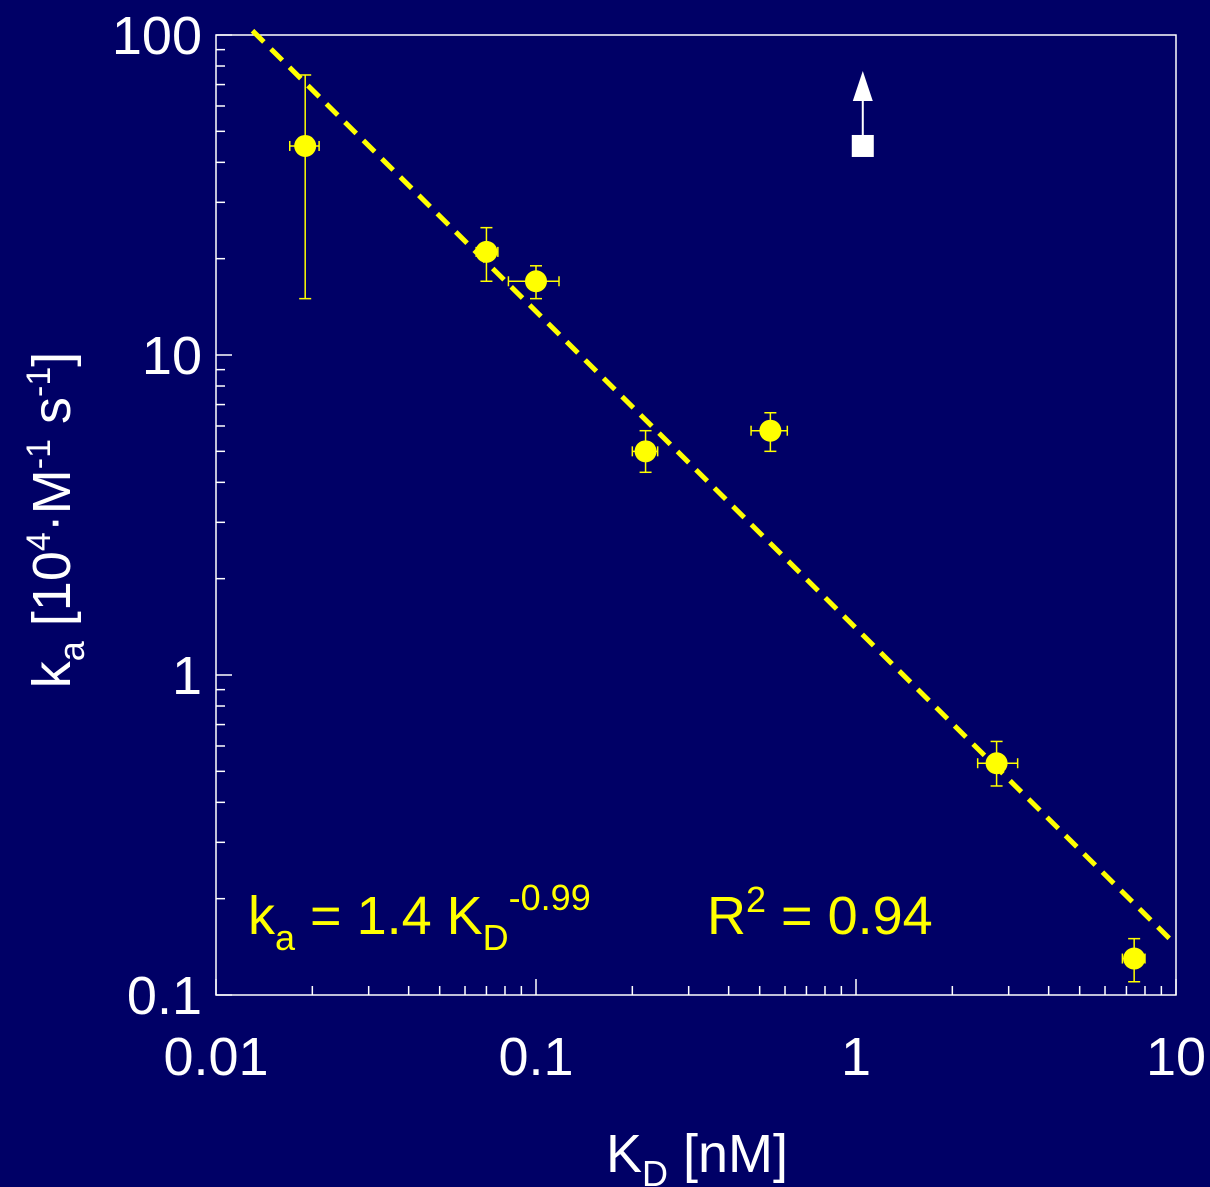  Describe the element at coordinates (535, 1057) in the screenshot. I see `x-tick-label: 0.1` at that location.